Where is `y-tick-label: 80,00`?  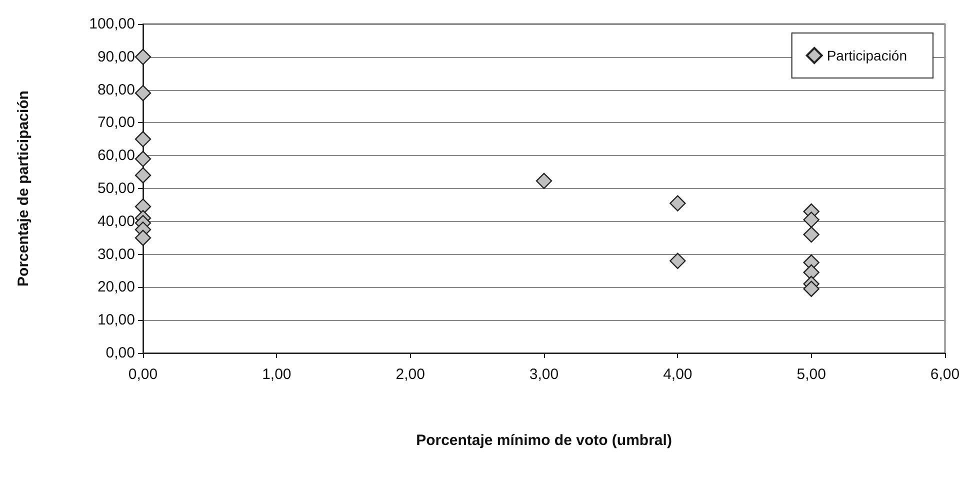 y-tick-label: 80,00 is located at coordinates (116, 89).